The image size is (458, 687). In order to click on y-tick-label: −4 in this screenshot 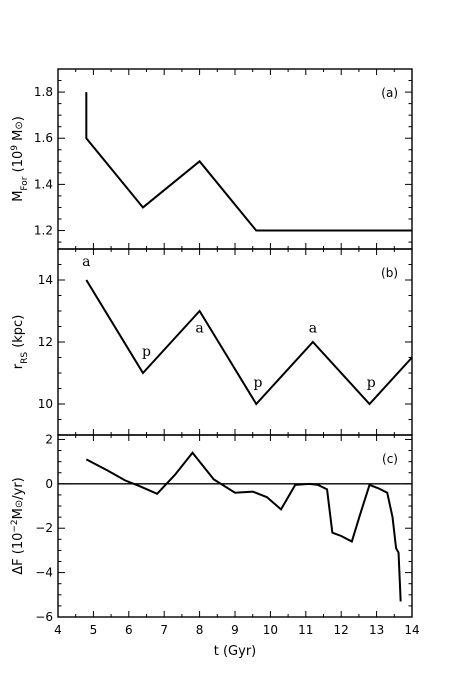, I will do `click(44, 573)`.